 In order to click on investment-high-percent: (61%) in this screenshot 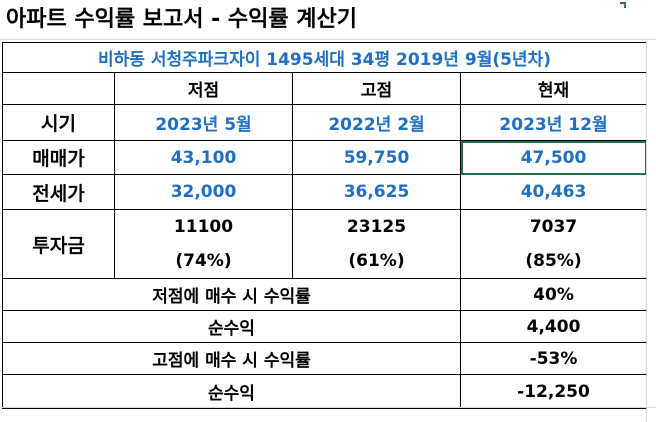, I will do `click(376, 261)`.